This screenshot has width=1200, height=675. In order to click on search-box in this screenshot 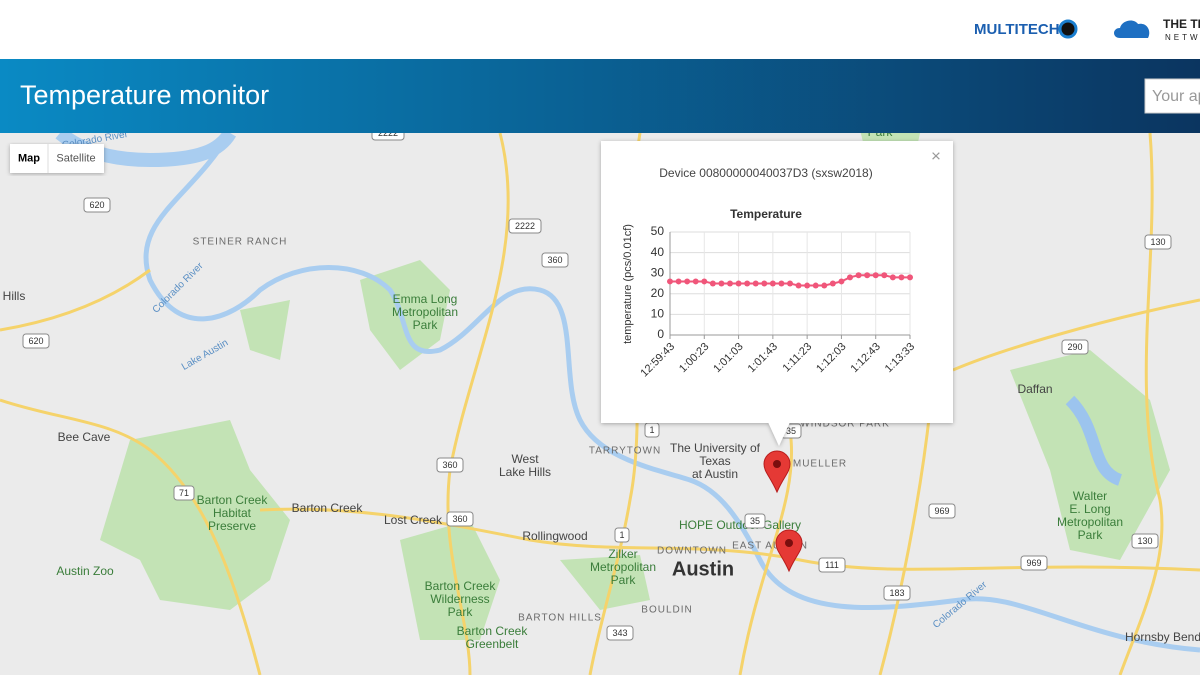, I will do `click(1172, 96)`.